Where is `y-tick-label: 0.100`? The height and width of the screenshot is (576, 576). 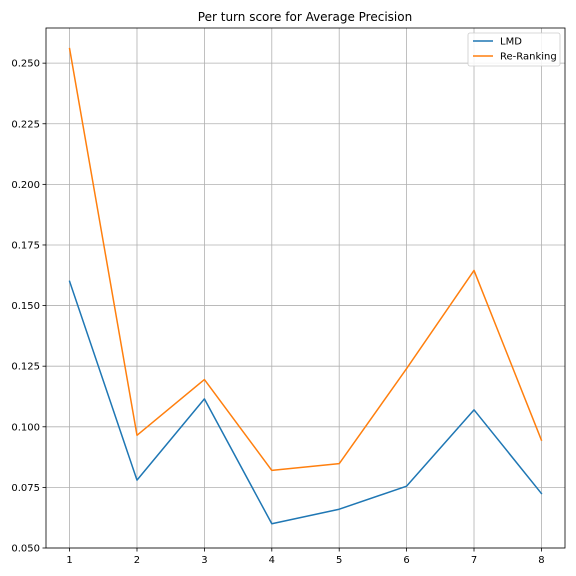
y-tick-label: 0.100 is located at coordinates (25, 427).